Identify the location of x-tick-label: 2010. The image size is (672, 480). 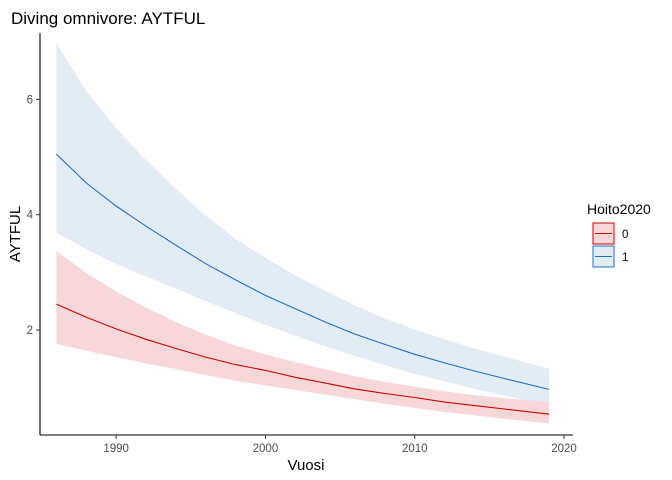
(415, 449).